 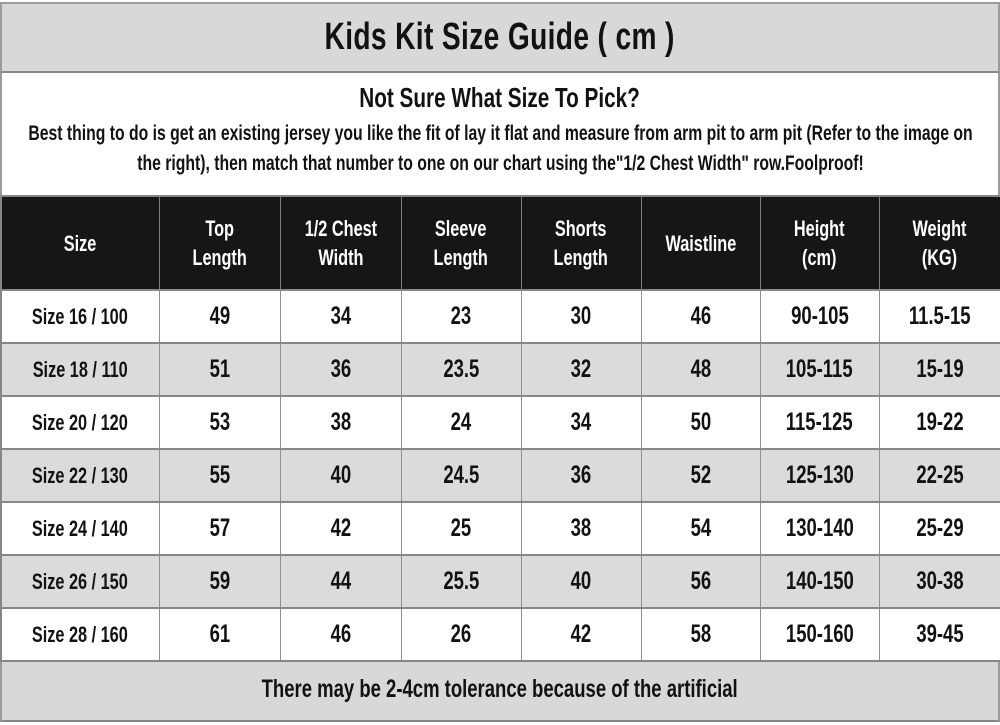 What do you see at coordinates (819, 528) in the screenshot?
I see `cell-height: 130-140` at bounding box center [819, 528].